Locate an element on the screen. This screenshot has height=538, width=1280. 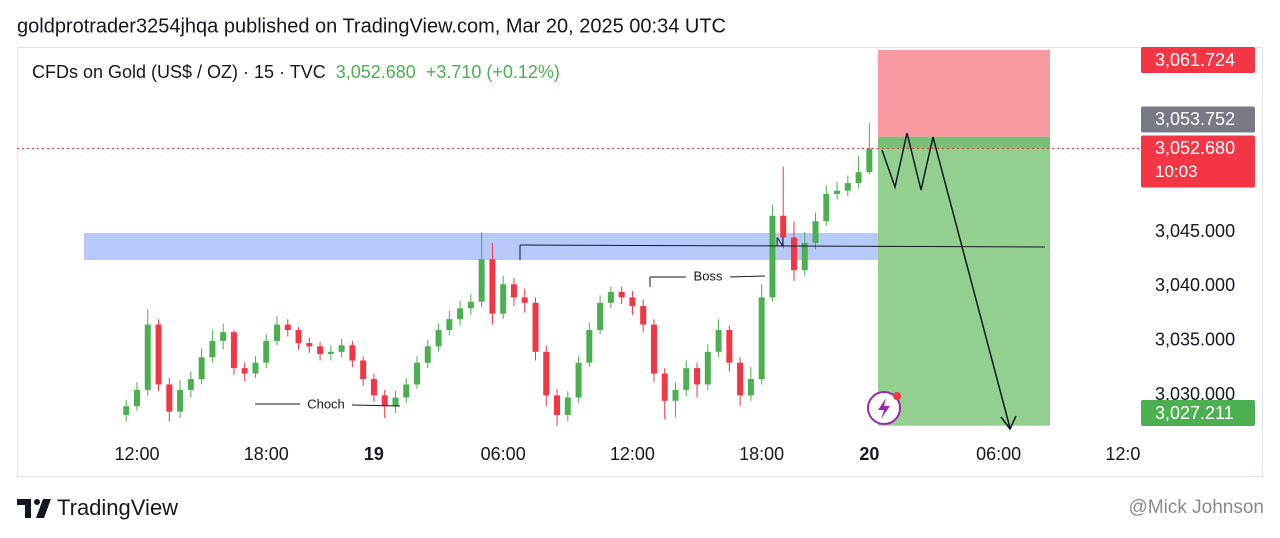
price-label: 3,027.211 is located at coordinates (1194, 413).